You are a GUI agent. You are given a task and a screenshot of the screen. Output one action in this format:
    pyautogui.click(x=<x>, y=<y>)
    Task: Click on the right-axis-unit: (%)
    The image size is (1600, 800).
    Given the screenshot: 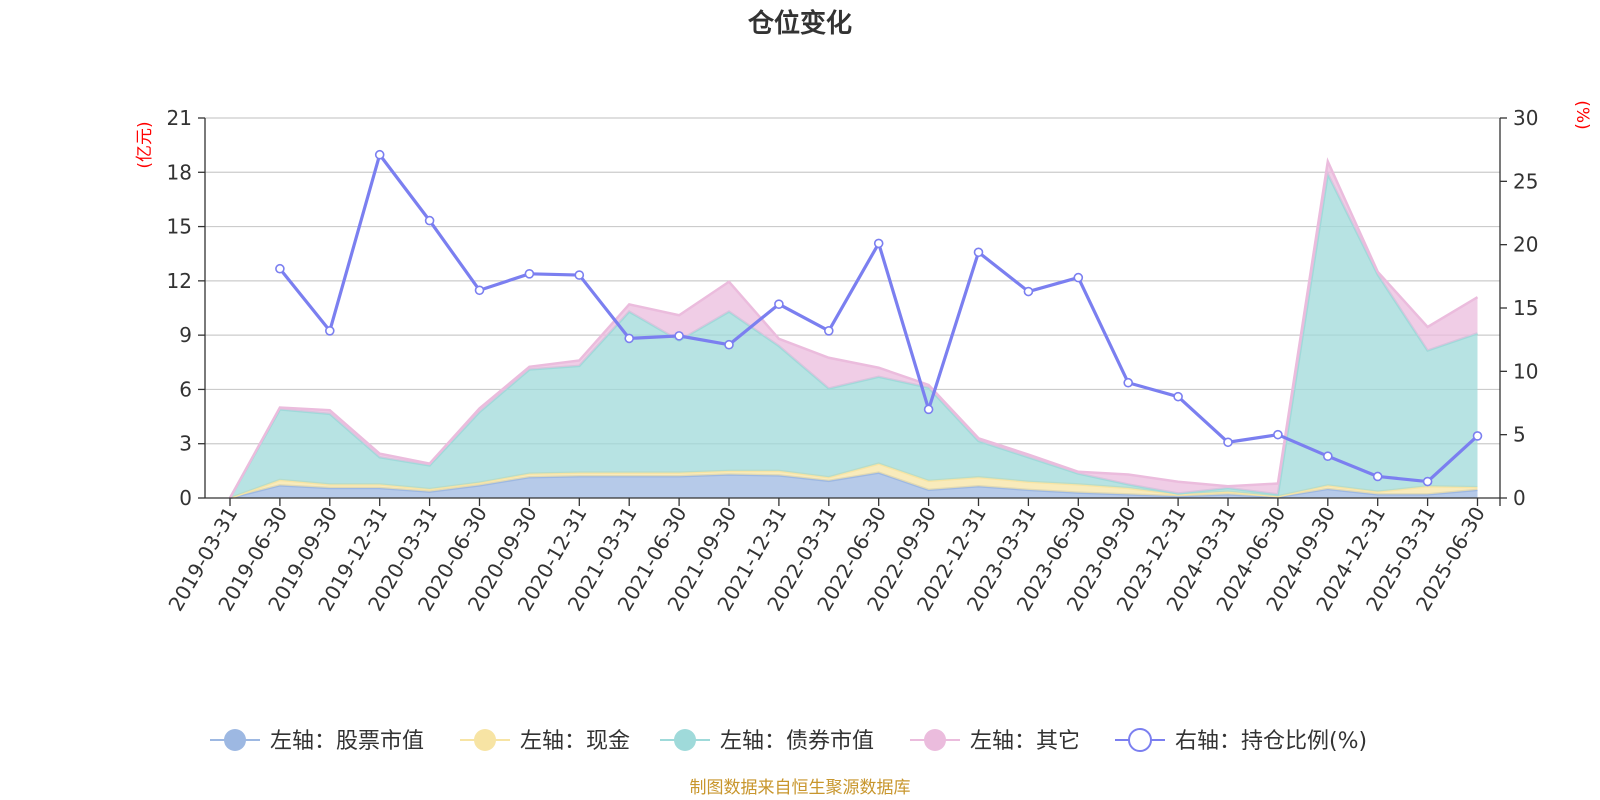 What is the action you would take?
    pyautogui.click(x=1582, y=114)
    